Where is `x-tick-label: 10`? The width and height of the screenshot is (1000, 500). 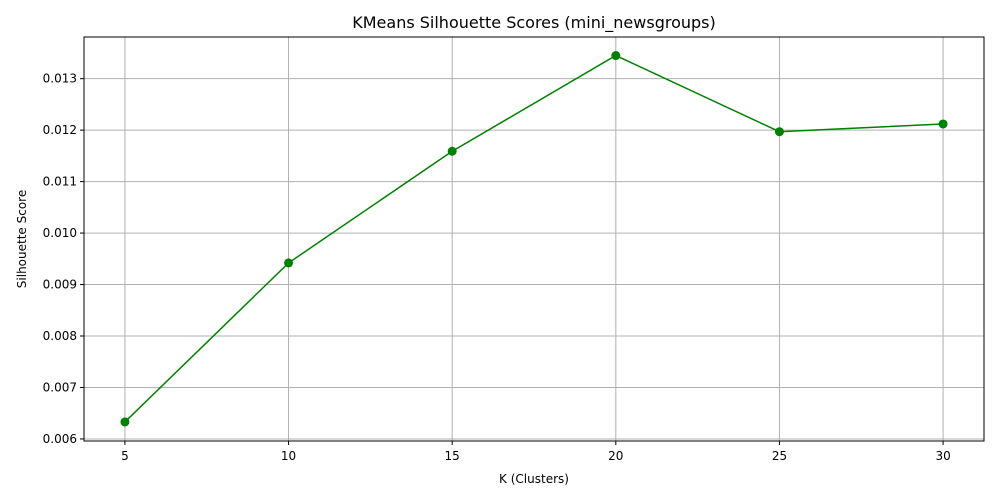
x-tick-label: 10 is located at coordinates (288, 456).